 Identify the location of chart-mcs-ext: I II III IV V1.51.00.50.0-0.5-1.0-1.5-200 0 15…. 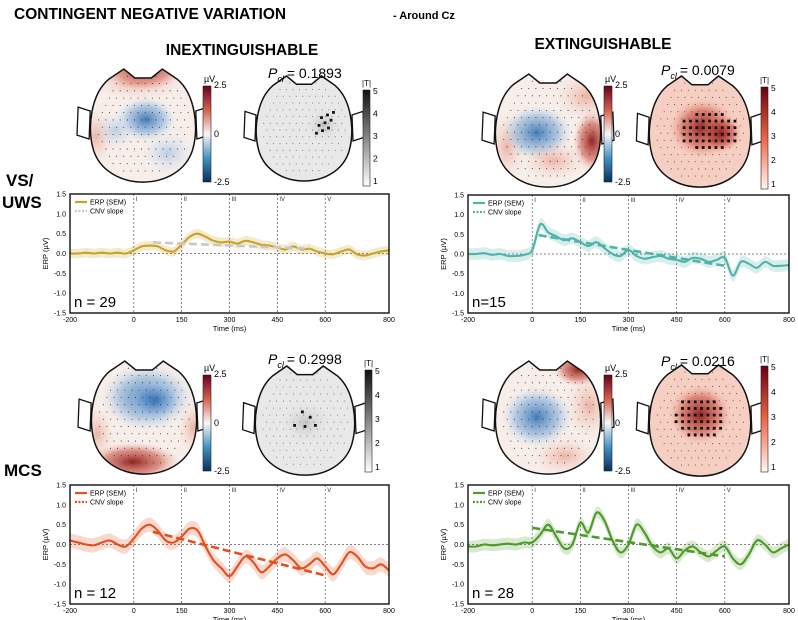
(617, 551).